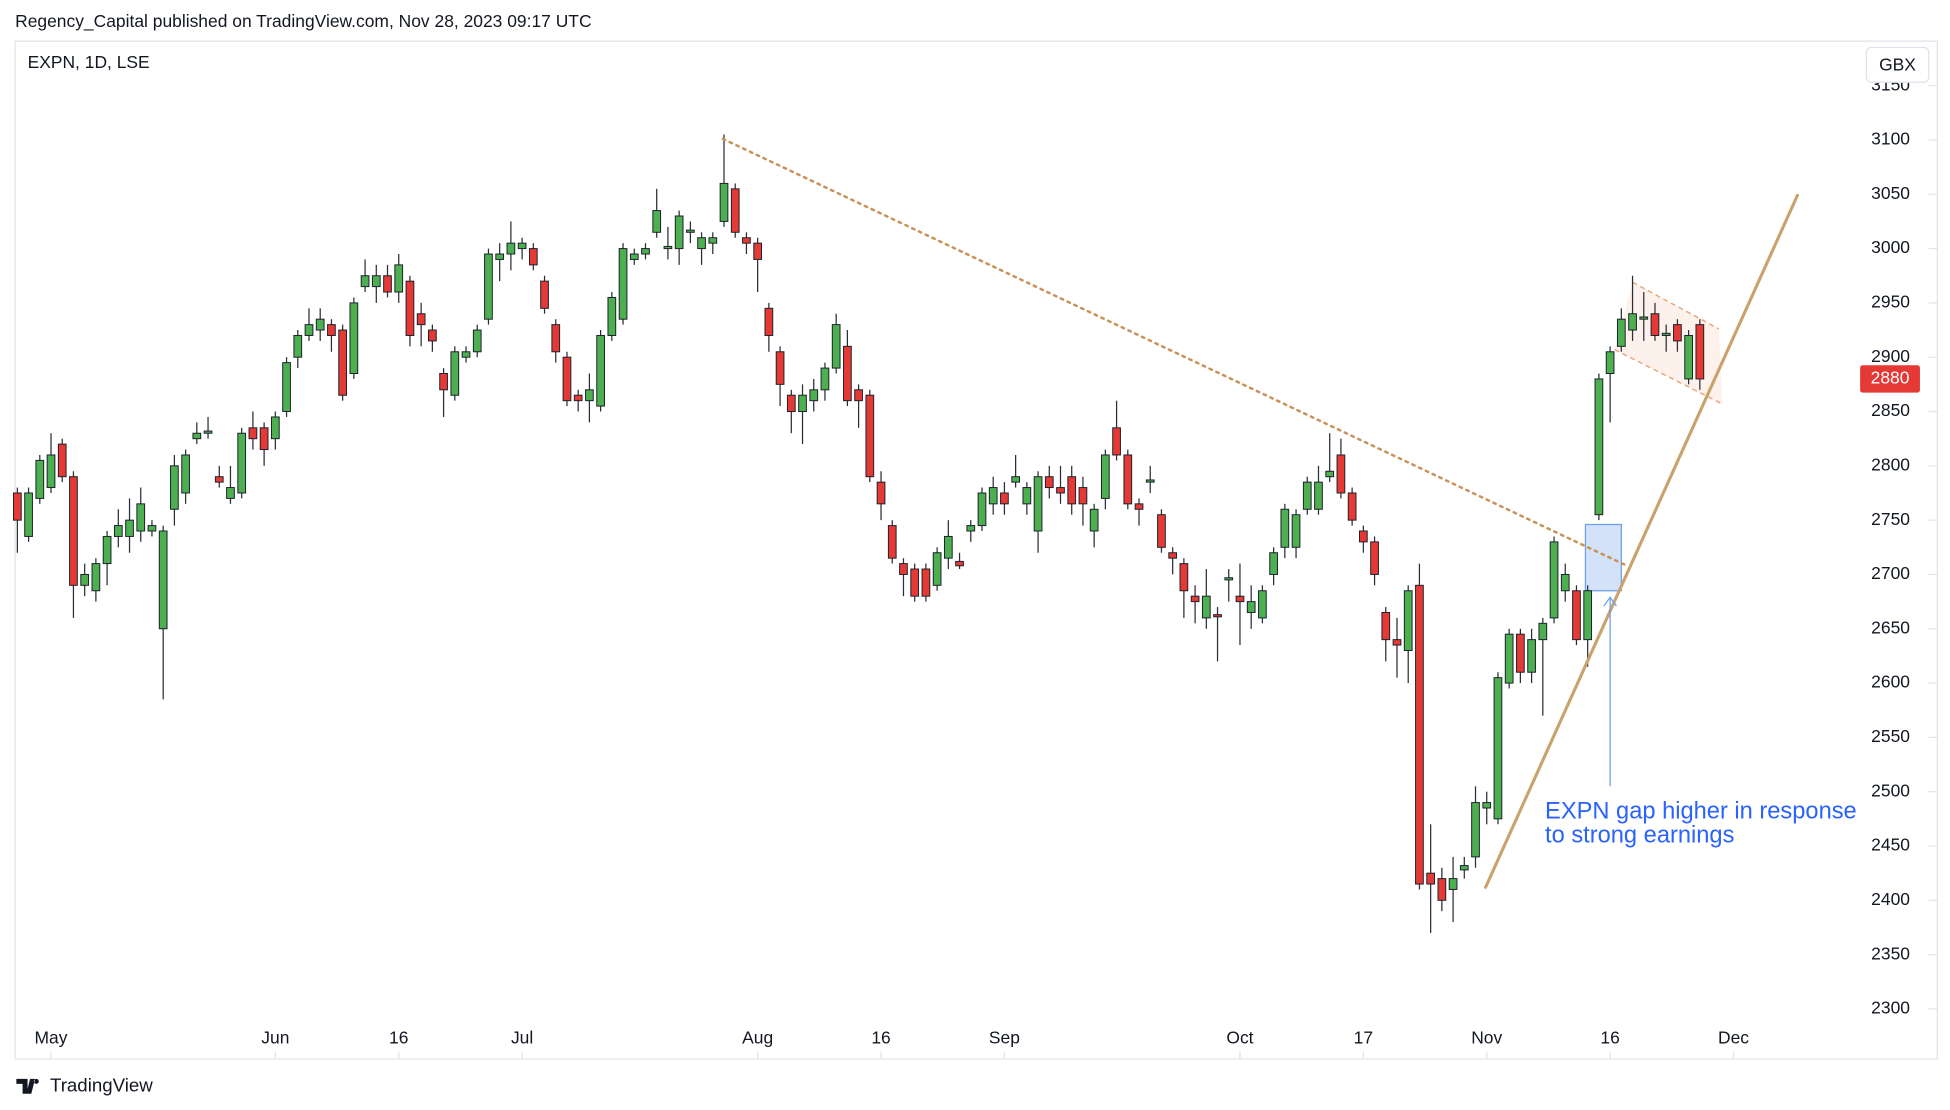  What do you see at coordinates (1890, 682) in the screenshot?
I see `y-tick-label: 2600` at bounding box center [1890, 682].